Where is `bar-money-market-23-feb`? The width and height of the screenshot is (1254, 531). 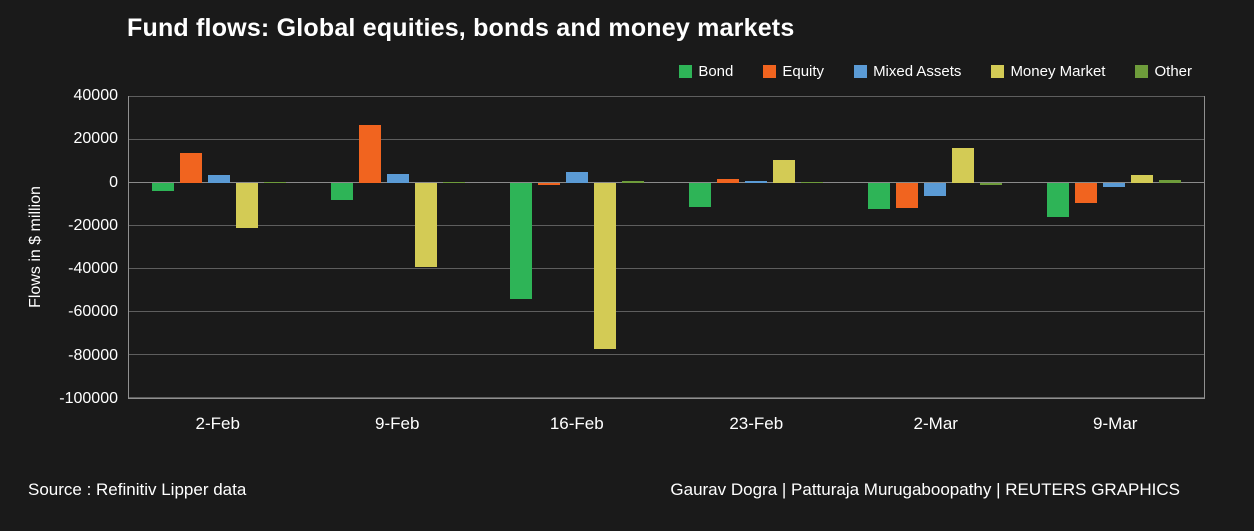
bar-money-market-23-feb is located at coordinates (784, 171).